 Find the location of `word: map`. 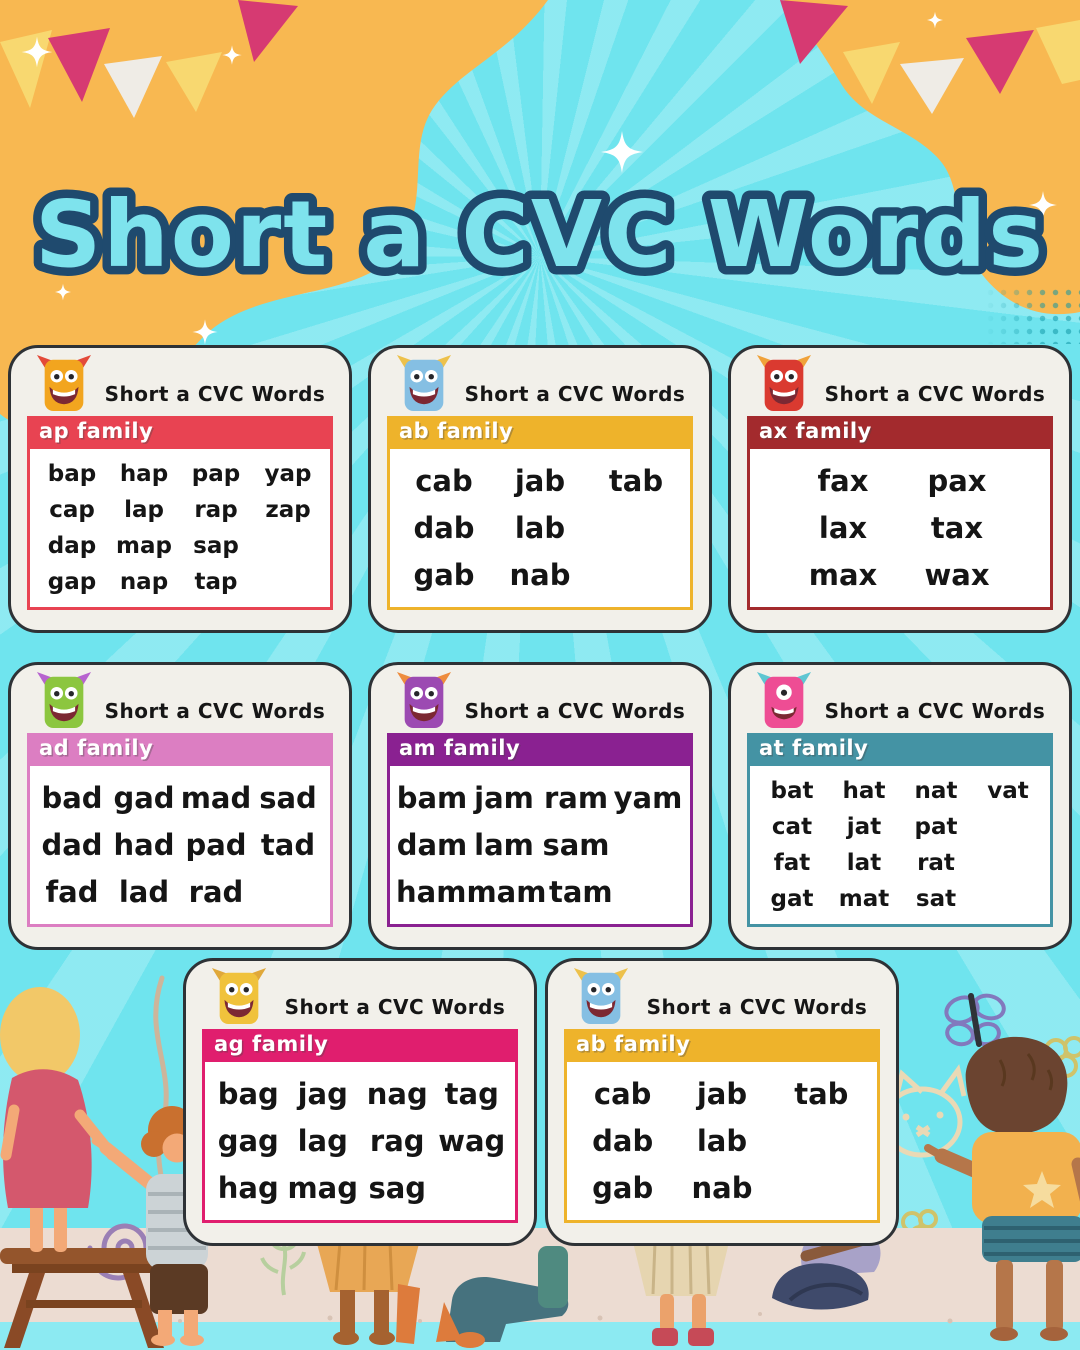

word: map is located at coordinates (144, 546).